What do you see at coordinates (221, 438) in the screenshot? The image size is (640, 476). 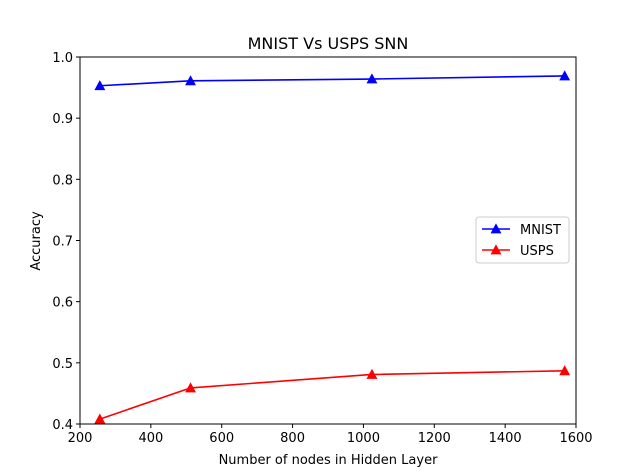 I see `x-tick-label: 600` at bounding box center [221, 438].